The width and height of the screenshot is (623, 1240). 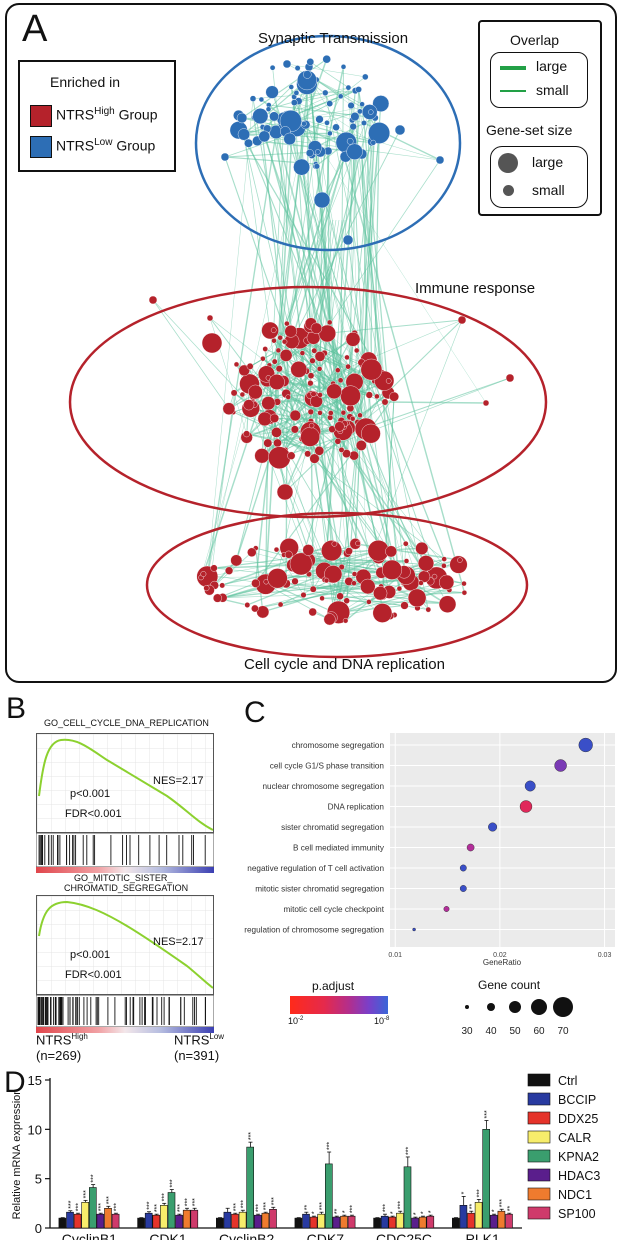 I want to click on category-label: CyclinB2, so click(x=246, y=1235).